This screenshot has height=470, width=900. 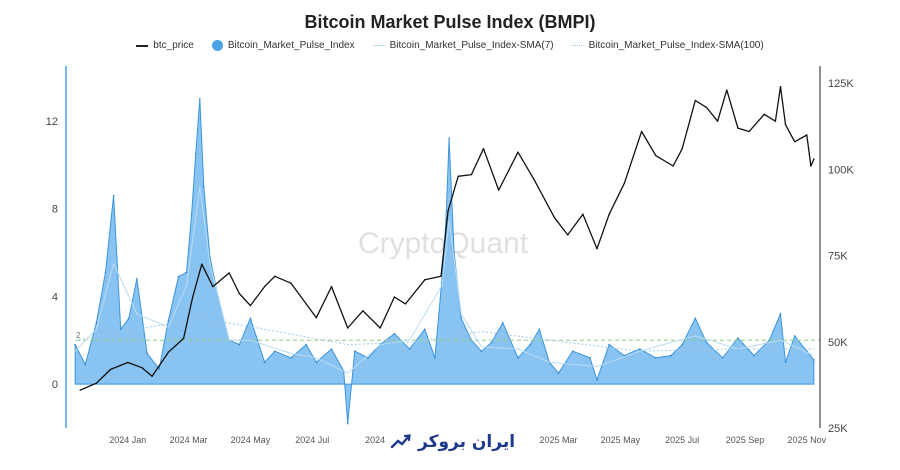 I want to click on legend-swatch-bmpi-sma7, so click(x=378, y=45).